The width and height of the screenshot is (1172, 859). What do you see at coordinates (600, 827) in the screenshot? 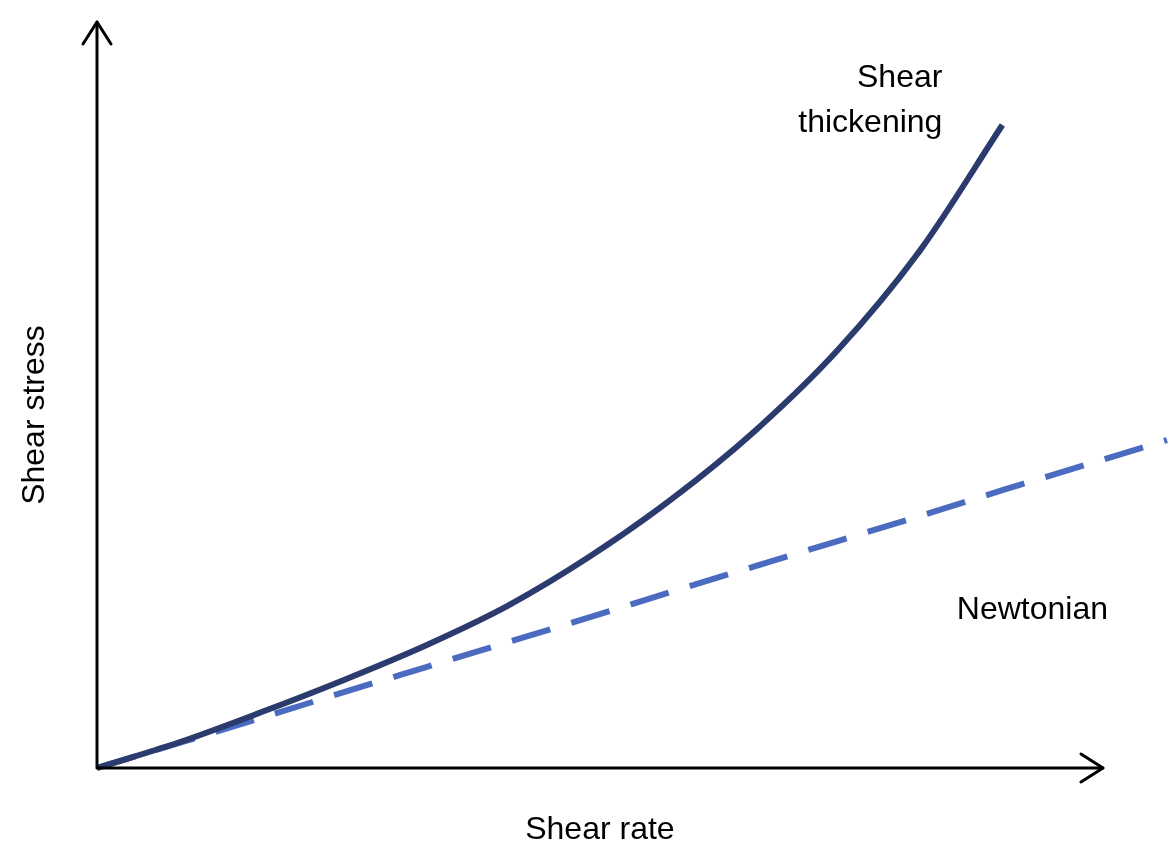
I see `x-axis-title: Shear rate` at bounding box center [600, 827].